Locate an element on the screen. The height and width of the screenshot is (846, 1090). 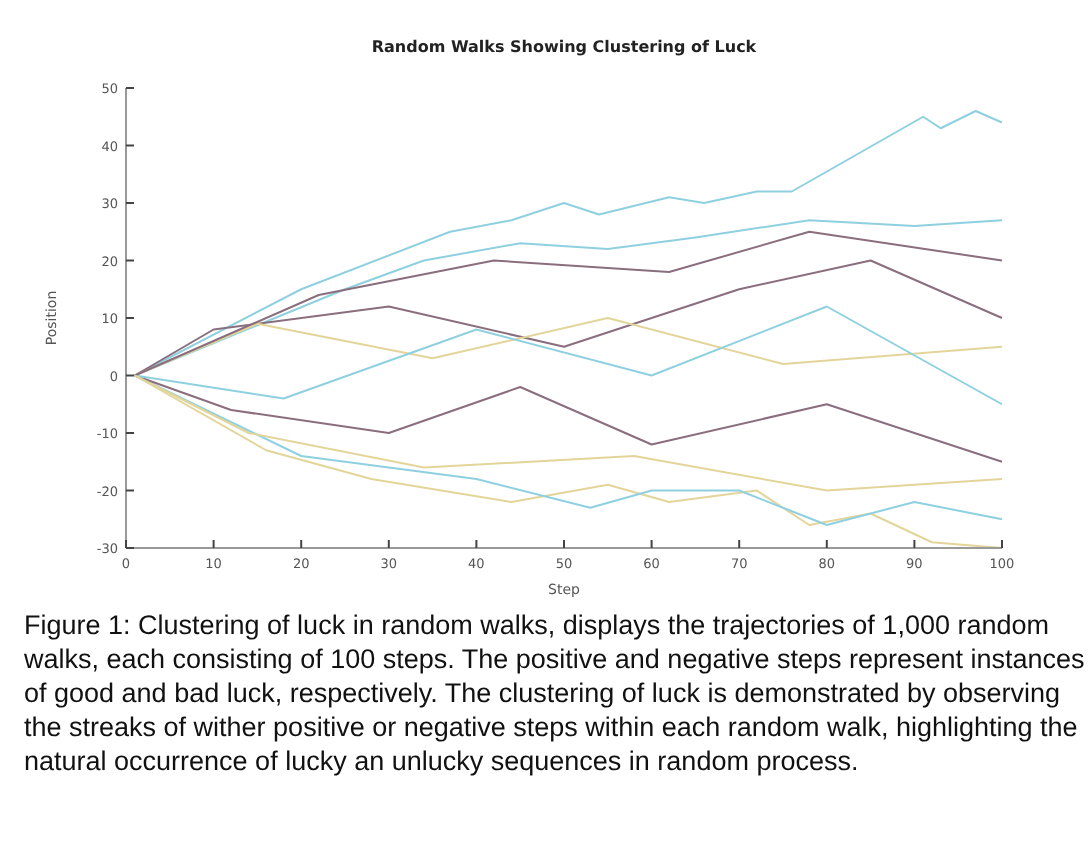
chart-title: Random Walks Showing Clustering of Luck is located at coordinates (564, 47).